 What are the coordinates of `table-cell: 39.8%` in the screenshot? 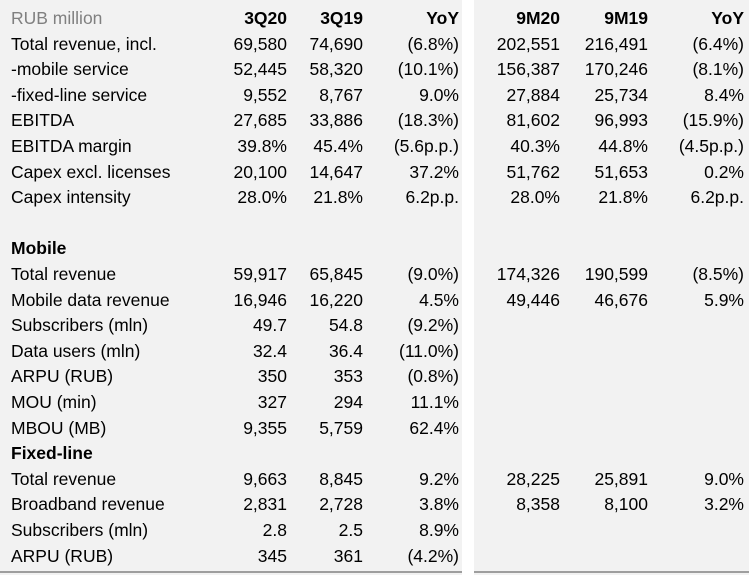 It's located at (262, 146).